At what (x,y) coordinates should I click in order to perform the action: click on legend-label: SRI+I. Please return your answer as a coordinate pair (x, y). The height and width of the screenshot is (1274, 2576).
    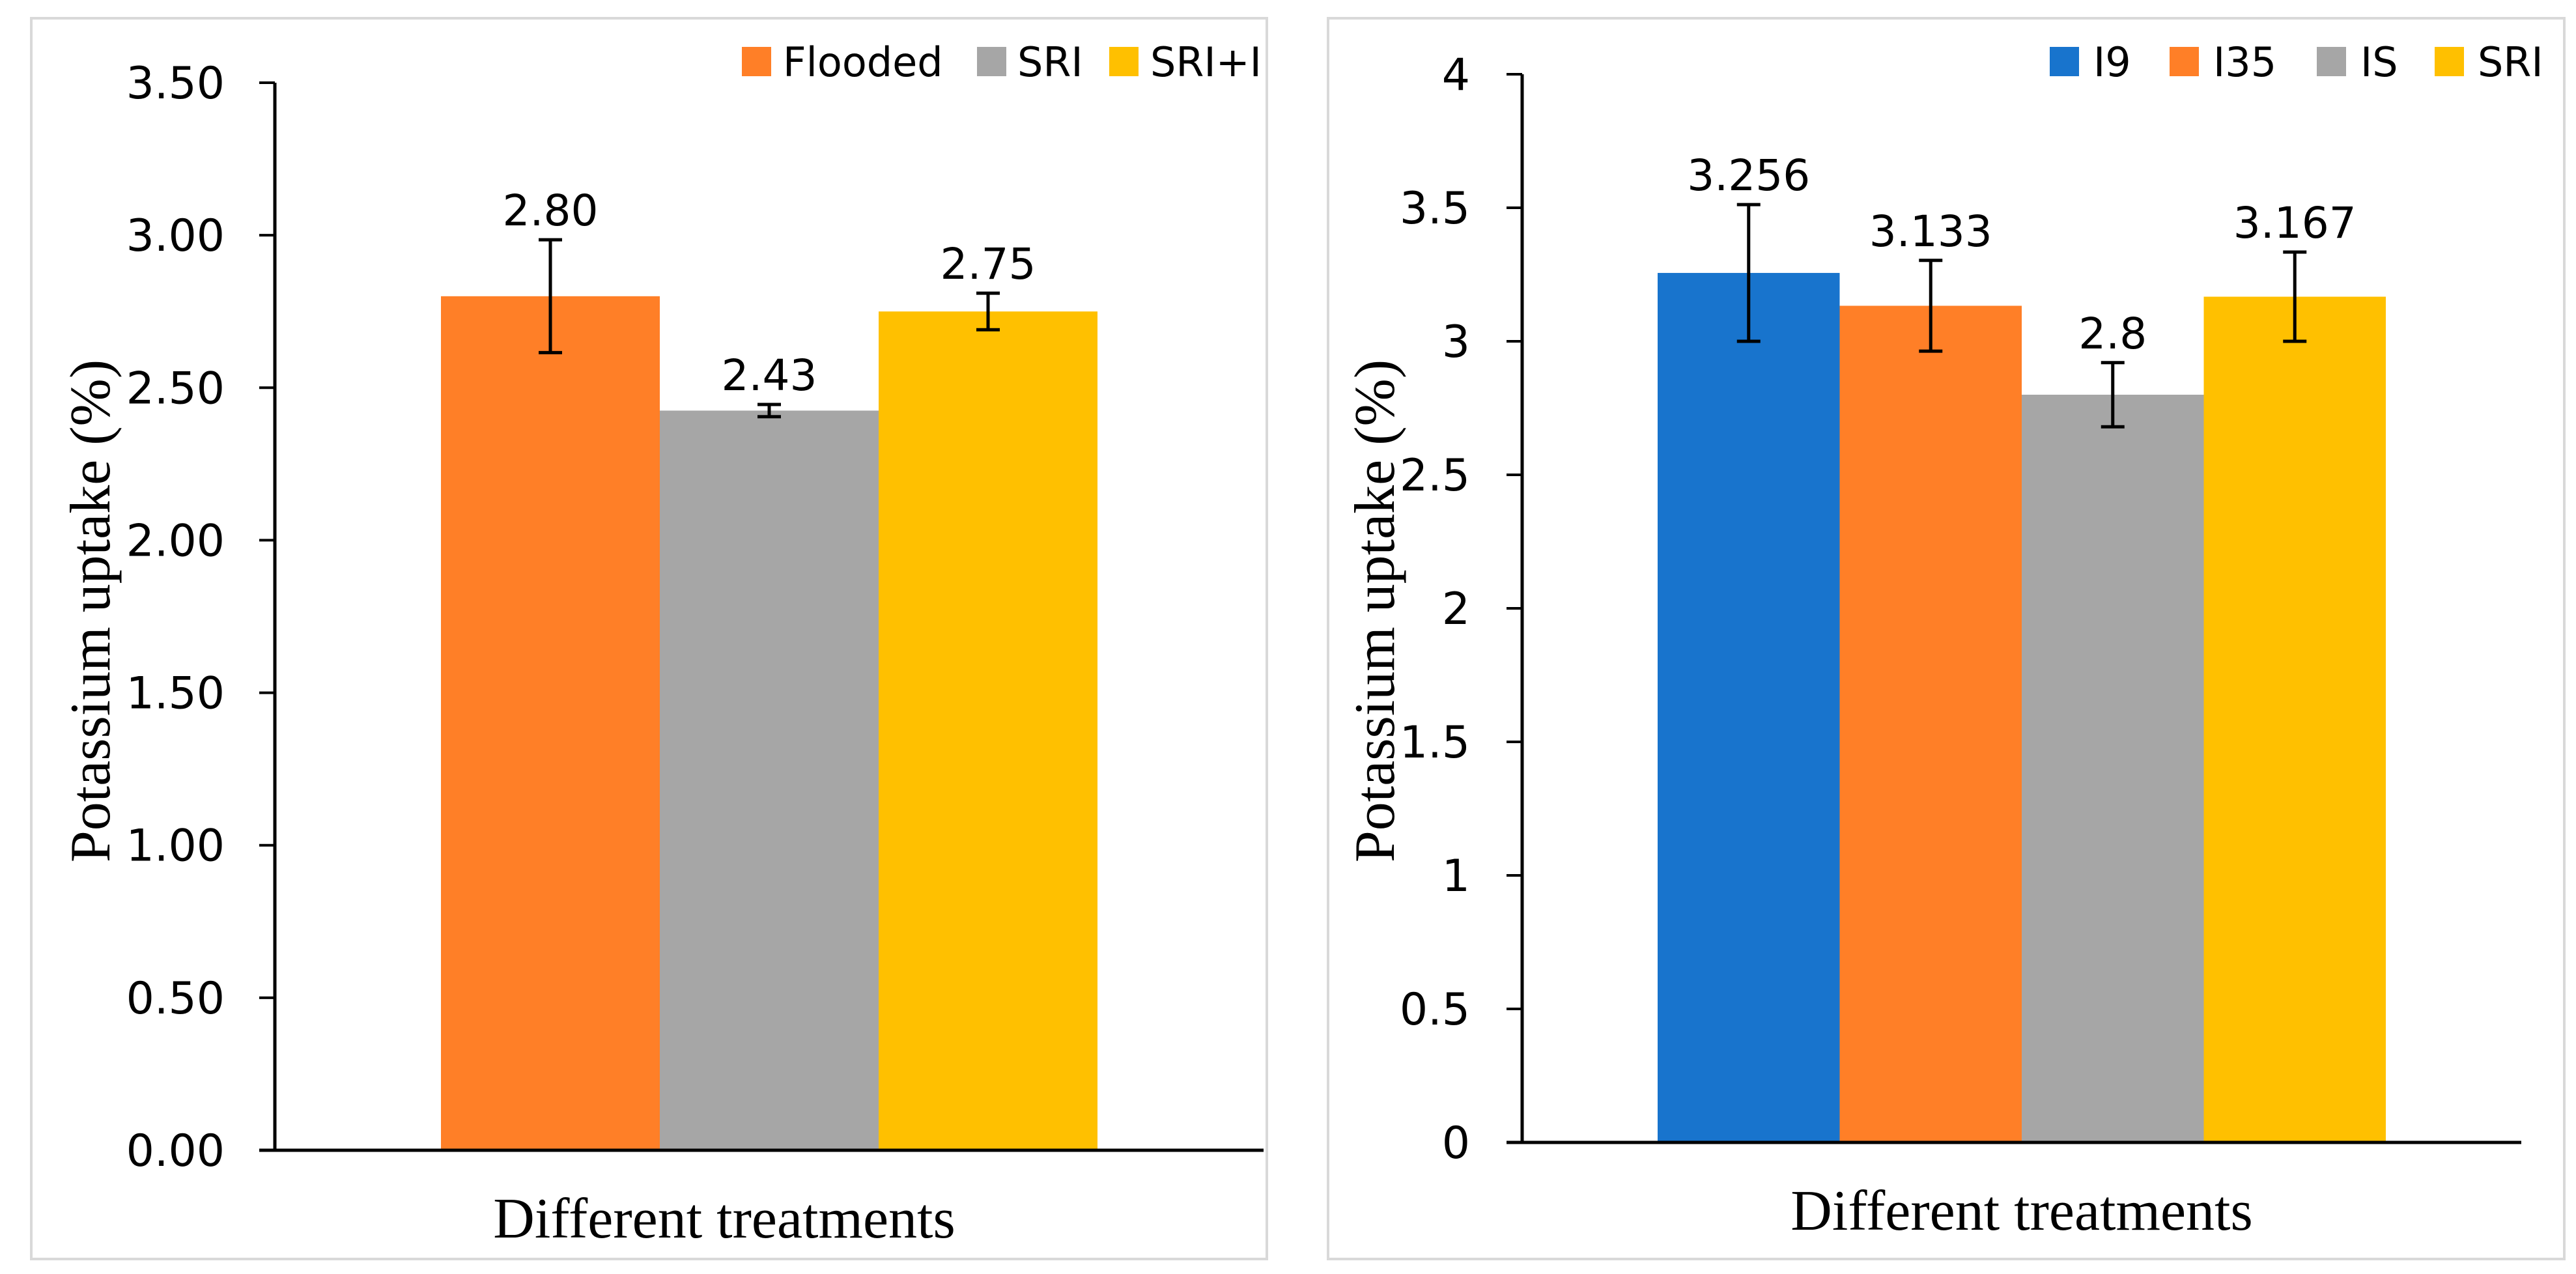
    Looking at the image, I should click on (1206, 62).